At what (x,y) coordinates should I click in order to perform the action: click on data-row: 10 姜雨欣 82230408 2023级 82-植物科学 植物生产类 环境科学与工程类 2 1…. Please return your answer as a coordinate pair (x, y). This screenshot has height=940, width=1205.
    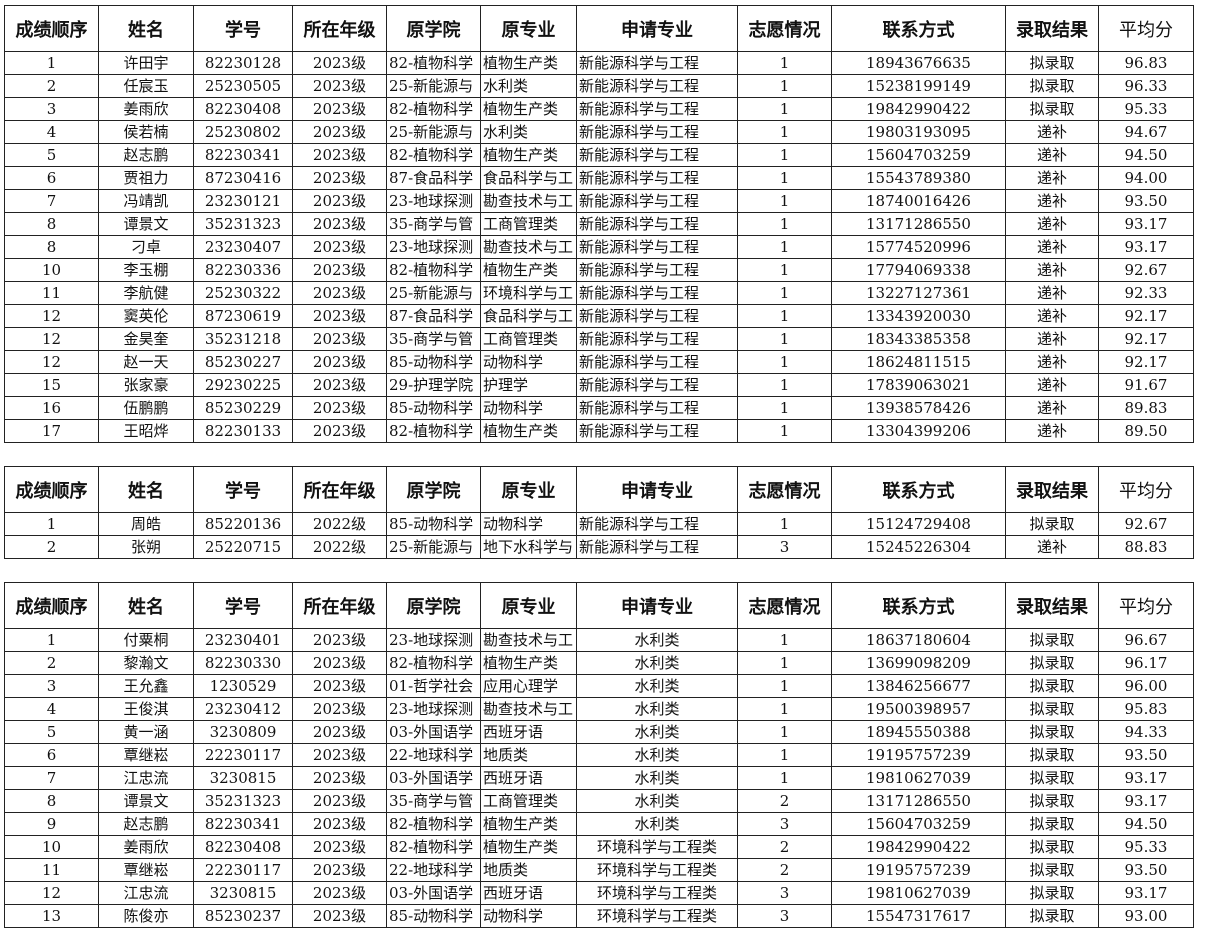
    Looking at the image, I should click on (599, 847).